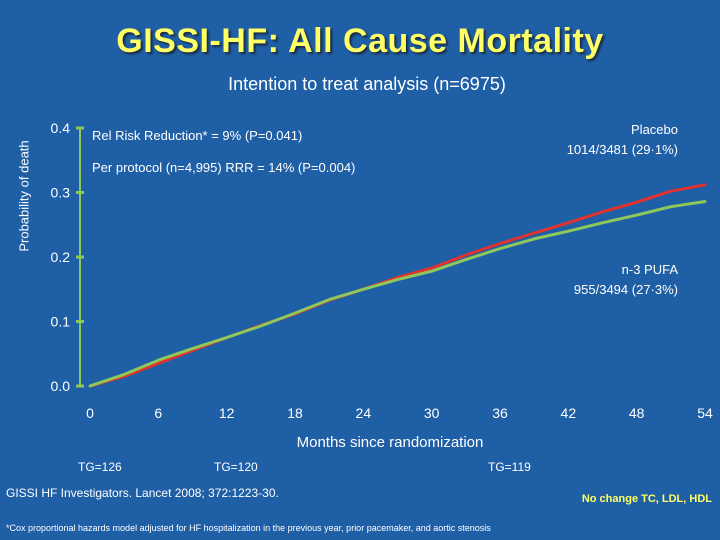 This screenshot has height=540, width=720. Describe the element at coordinates (364, 413) in the screenshot. I see `x-tick-label: 24` at that location.